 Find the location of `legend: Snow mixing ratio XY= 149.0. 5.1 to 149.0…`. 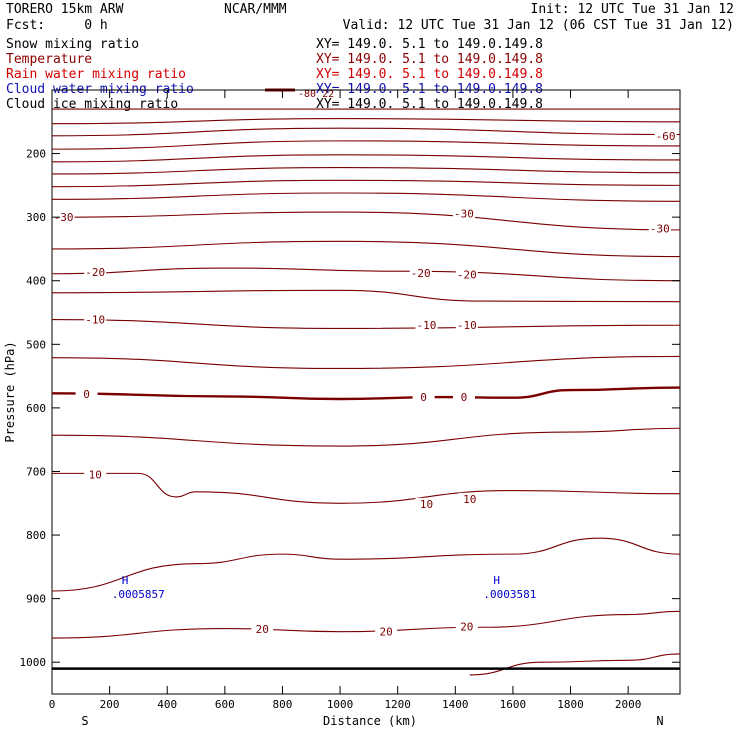

legend: Snow mixing ratio XY= 149.0. 5.1 to 149.0… is located at coordinates (274, 74).